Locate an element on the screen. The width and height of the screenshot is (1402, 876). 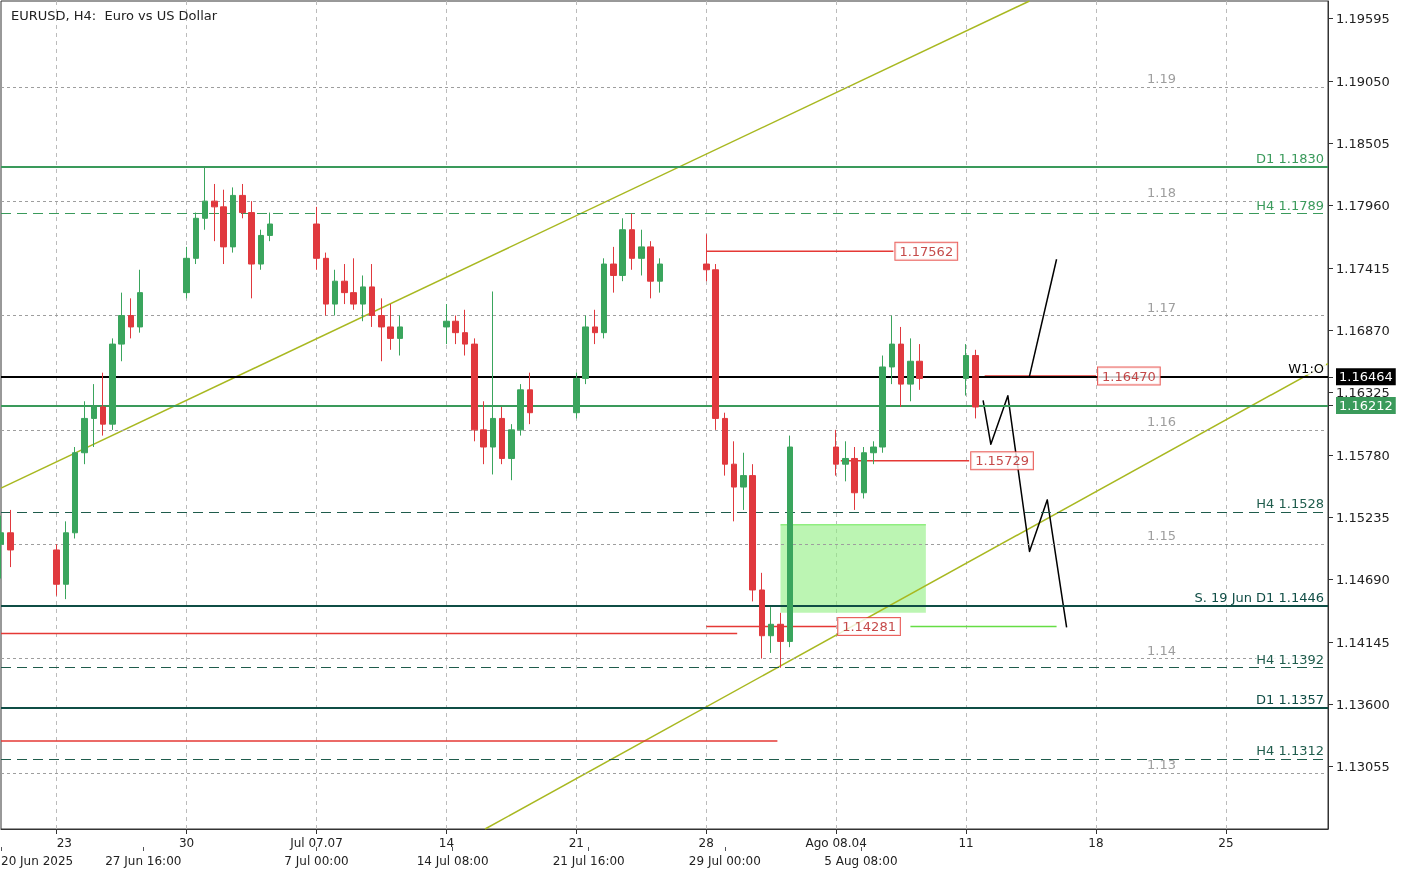
x-tick-label: 21 is located at coordinates (576, 843).